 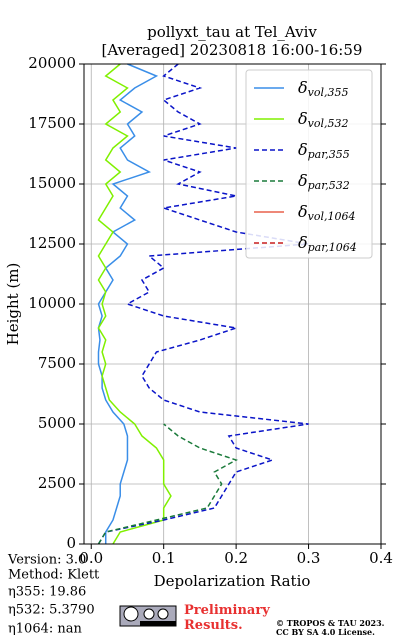 What do you see at coordinates (91, 558) in the screenshot?
I see `x-tick-label: 0.0` at bounding box center [91, 558].